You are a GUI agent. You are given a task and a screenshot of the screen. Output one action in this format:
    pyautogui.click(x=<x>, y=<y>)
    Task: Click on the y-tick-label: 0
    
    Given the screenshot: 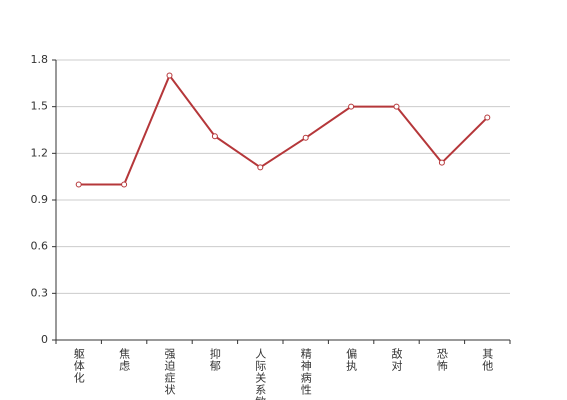 What is the action you would take?
    pyautogui.click(x=44, y=339)
    